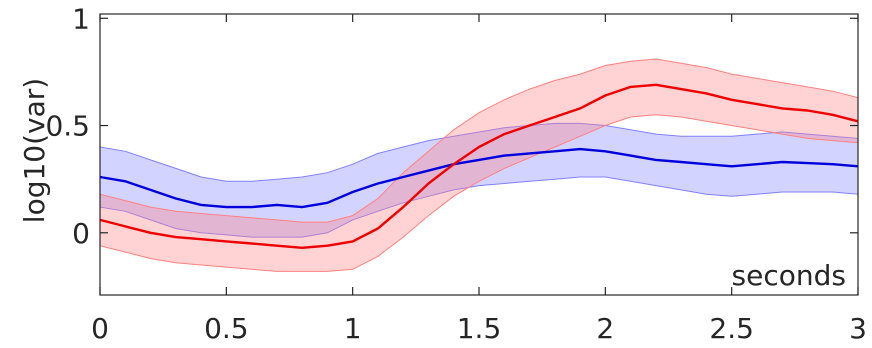  What do you see at coordinates (605, 328) in the screenshot?
I see `x-tick-label: 2` at bounding box center [605, 328].